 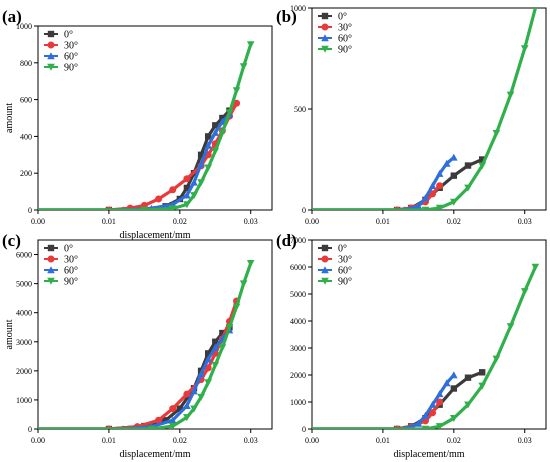 I want to click on panel-label: (d), so click(x=286, y=240).